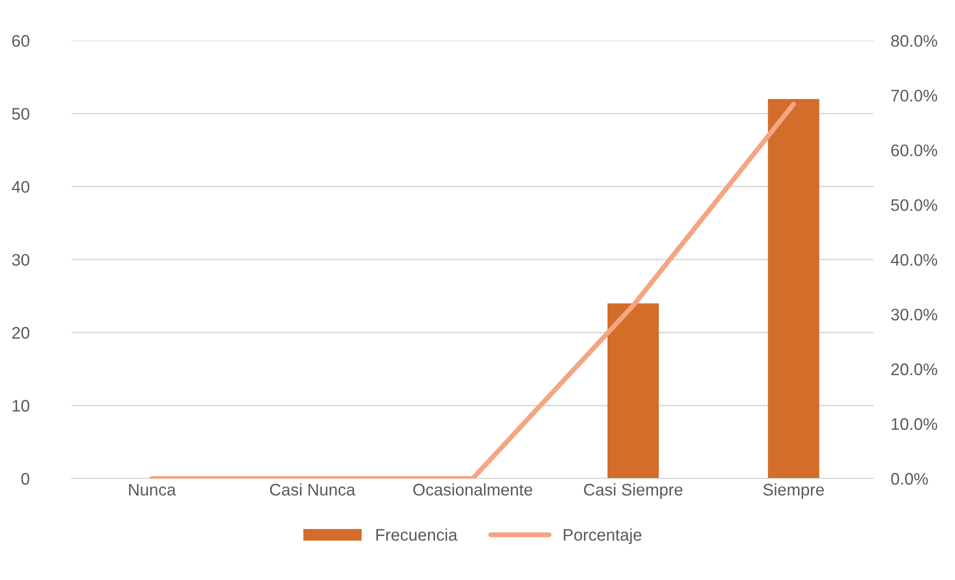 The height and width of the screenshot is (580, 955). What do you see at coordinates (25, 478) in the screenshot?
I see `y-tick-label: 0` at bounding box center [25, 478].